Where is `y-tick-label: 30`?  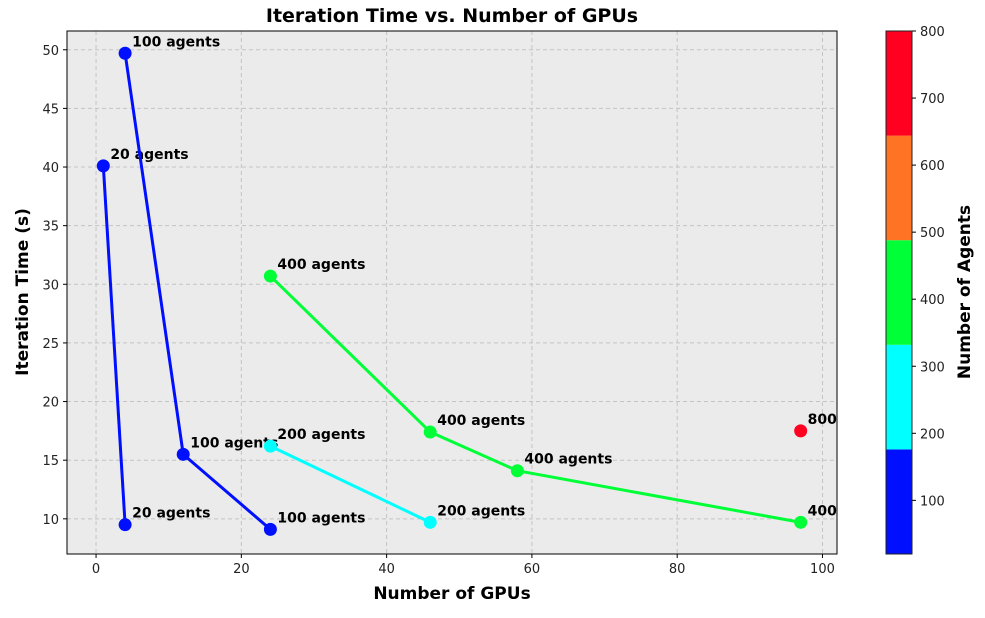 y-tick-label: 30 is located at coordinates (50, 285).